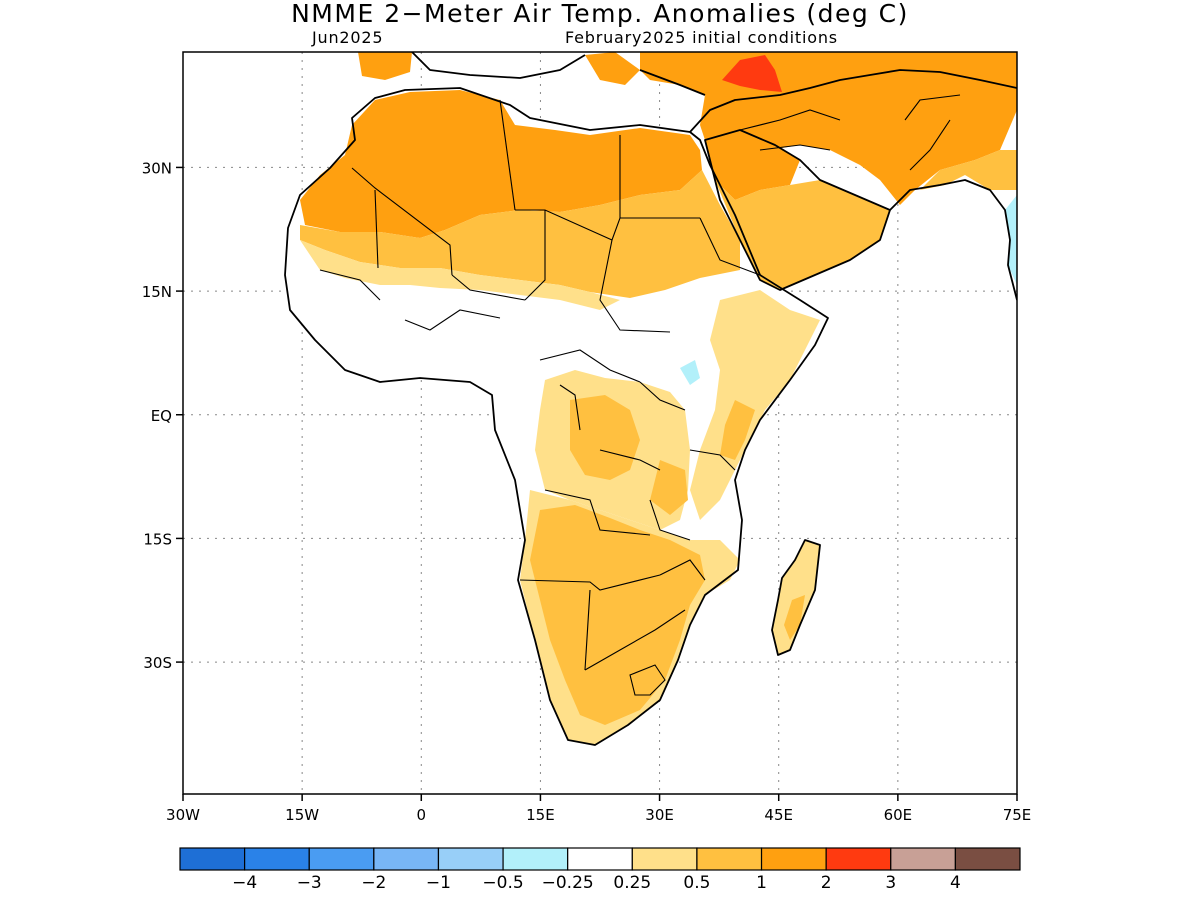 The height and width of the screenshot is (900, 1200). Describe the element at coordinates (632, 883) in the screenshot. I see `colorbar-label: 0.25` at that location.